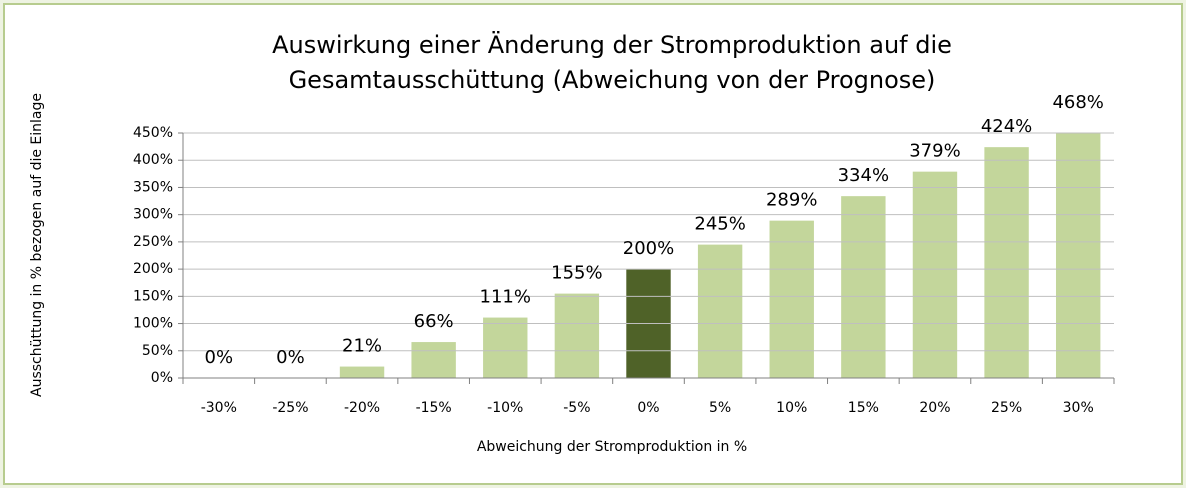  Describe the element at coordinates (362, 346) in the screenshot. I see `value-label: 21%` at that location.